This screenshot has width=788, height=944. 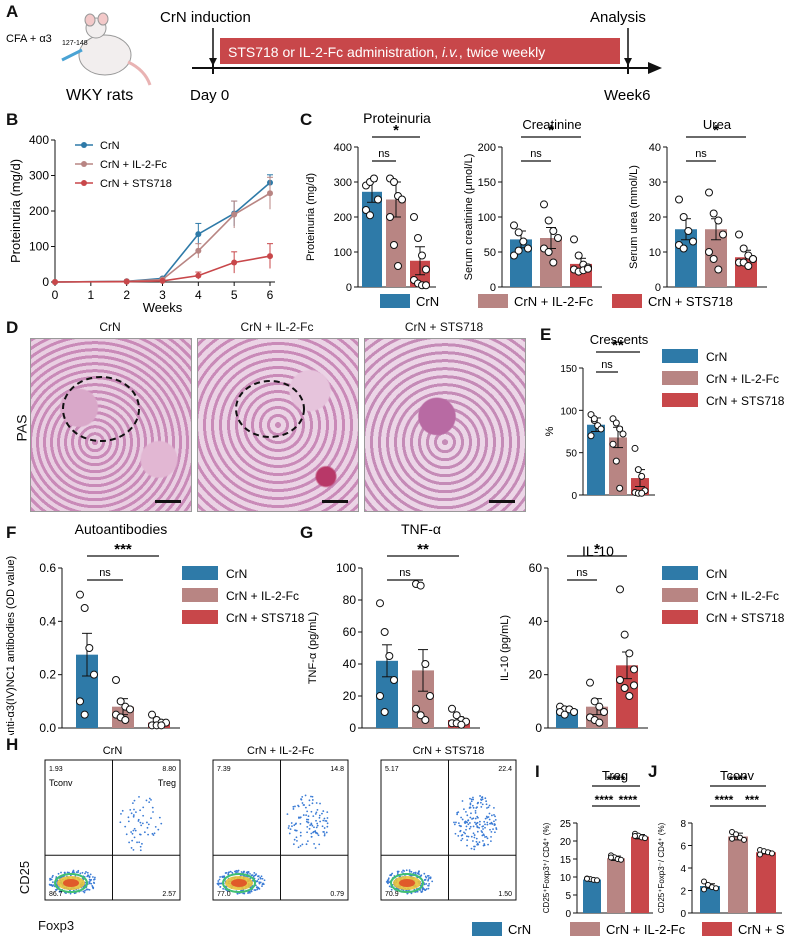 What do you see at coordinates (573, 638) in the screenshot?
I see `chart-g-il10: IL-10 0 20 40 60 IL-10 (pg/mL) ns *` at bounding box center [573, 638].